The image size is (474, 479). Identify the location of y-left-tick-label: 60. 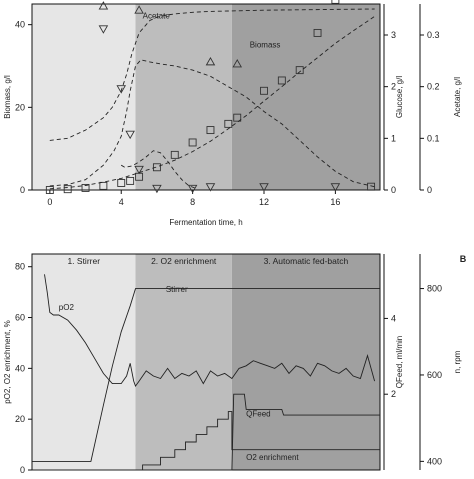
(20, 318).